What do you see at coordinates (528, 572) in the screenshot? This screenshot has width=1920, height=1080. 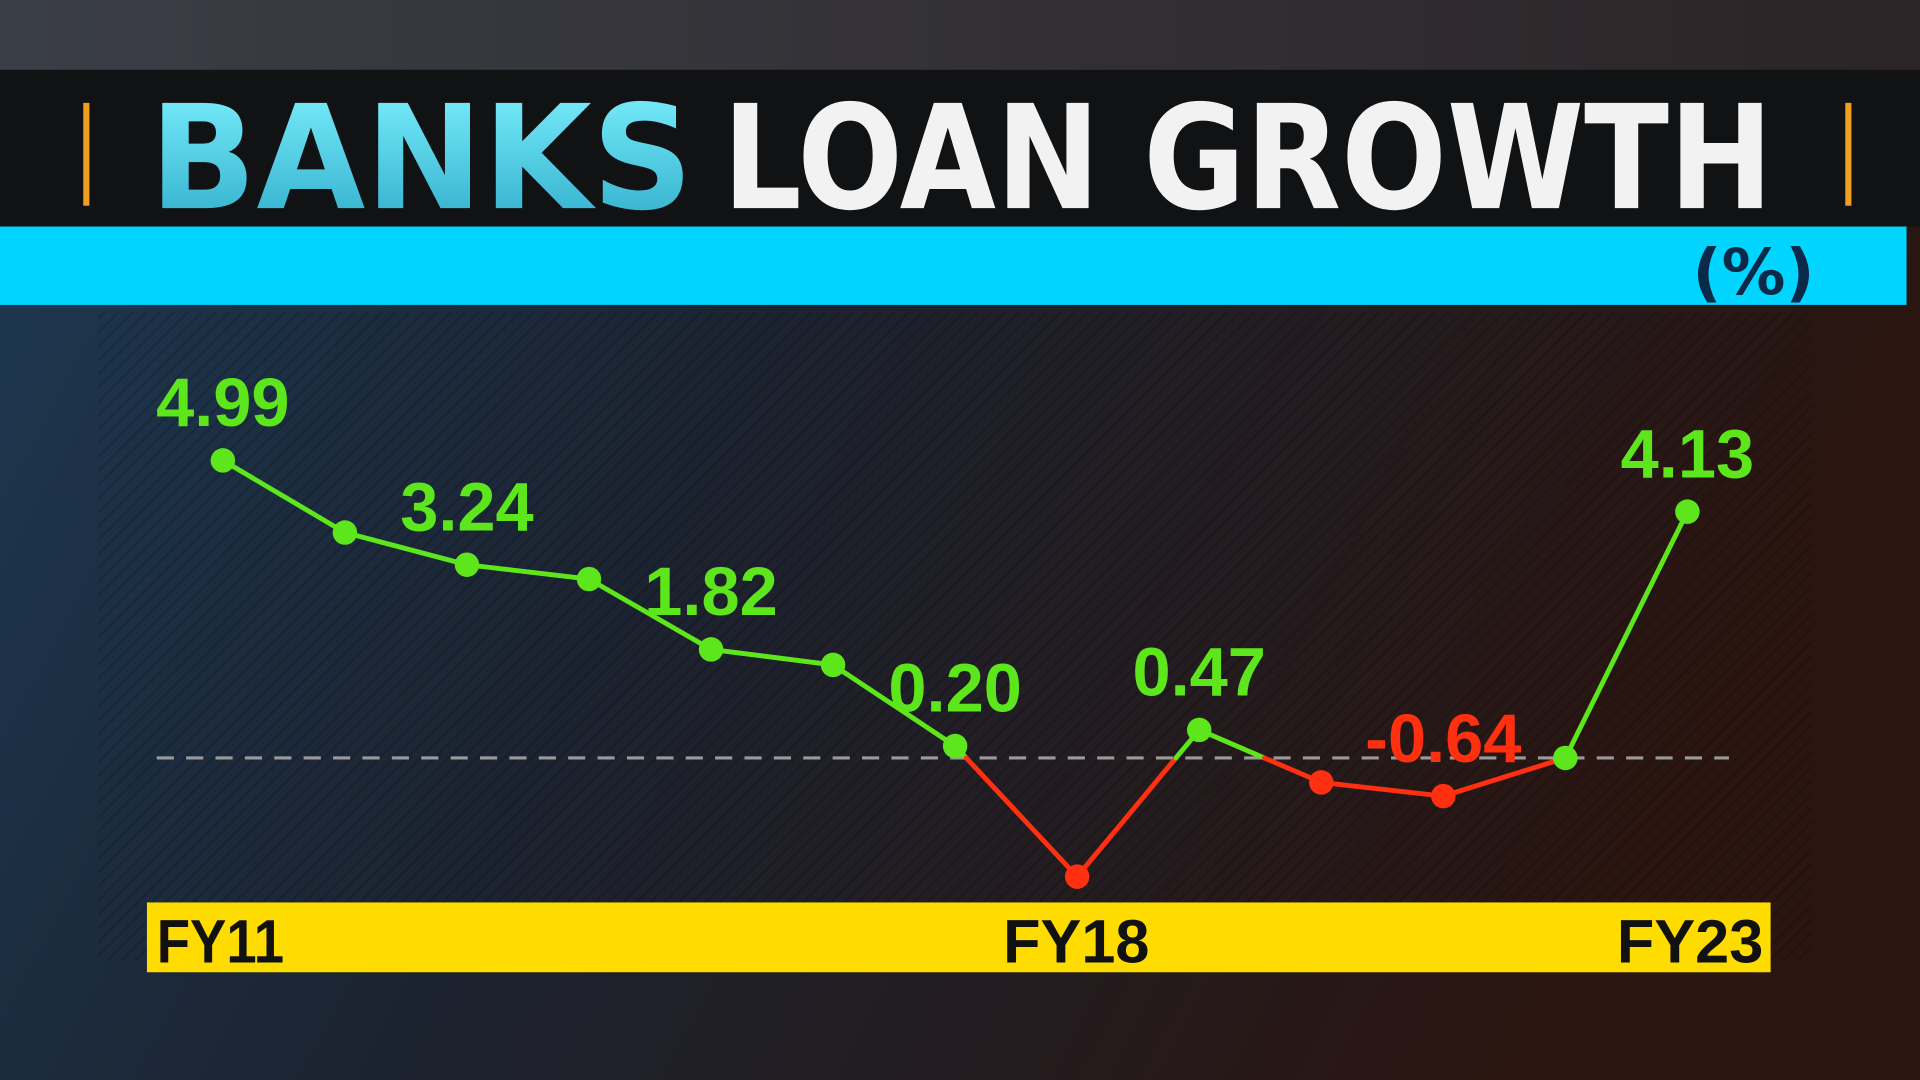 I see `line-segment-FY13` at bounding box center [528, 572].